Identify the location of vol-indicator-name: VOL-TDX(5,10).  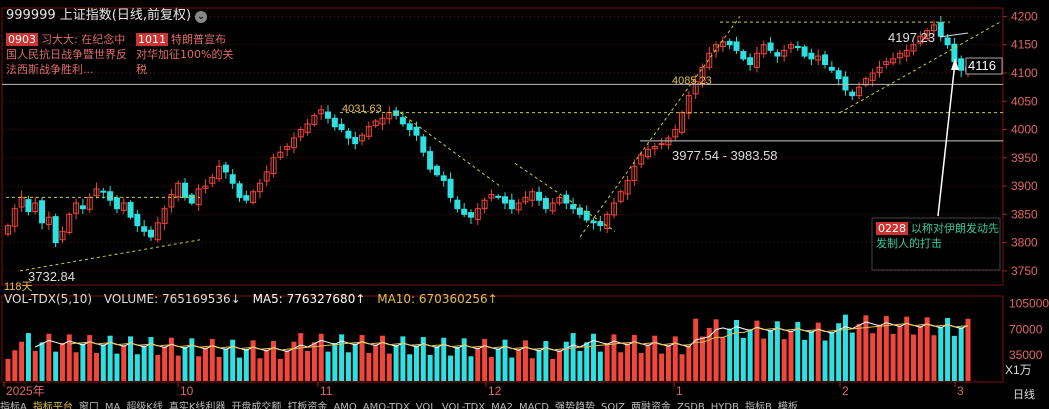
(48, 299).